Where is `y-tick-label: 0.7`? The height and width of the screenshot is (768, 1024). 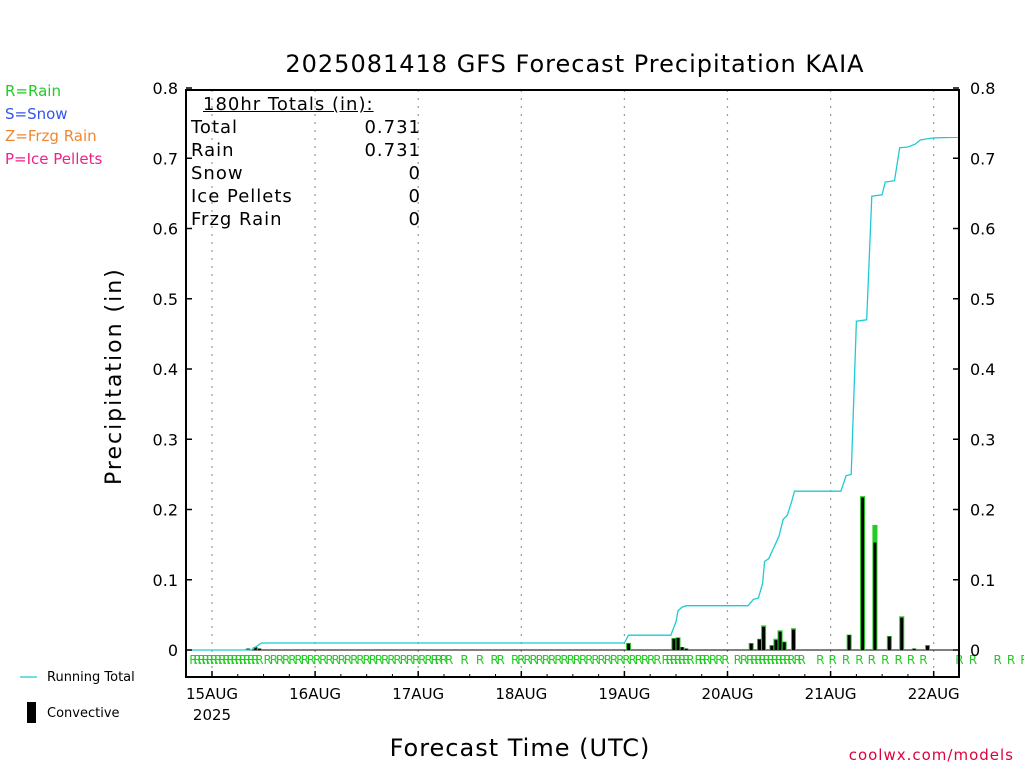 y-tick-label: 0.7 is located at coordinates (165, 158).